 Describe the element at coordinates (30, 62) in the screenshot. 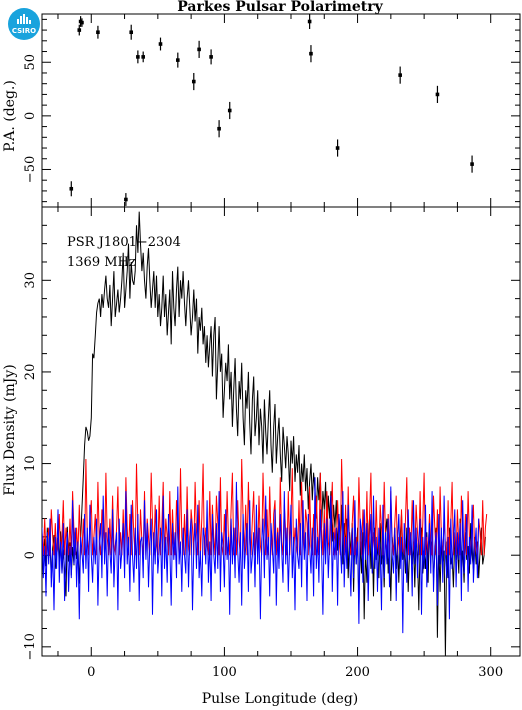

I see `y-tick-label: 50` at that location.